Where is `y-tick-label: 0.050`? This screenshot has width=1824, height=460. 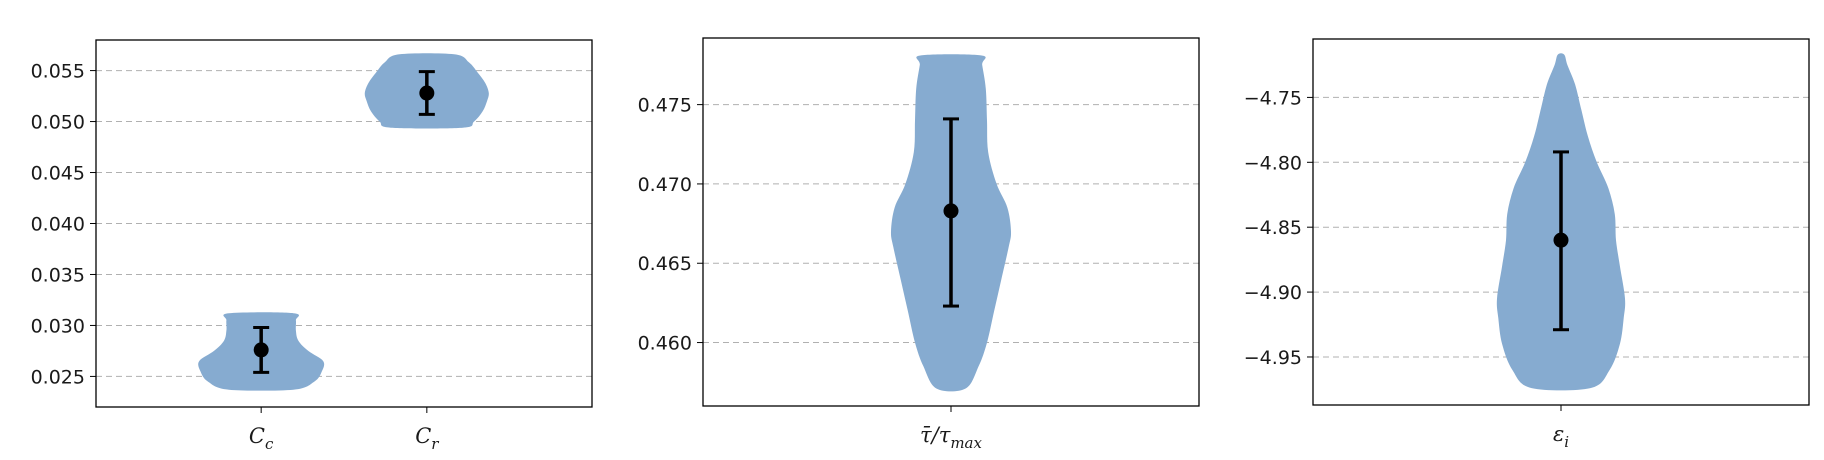 y-tick-label: 0.050 is located at coordinates (58, 123).